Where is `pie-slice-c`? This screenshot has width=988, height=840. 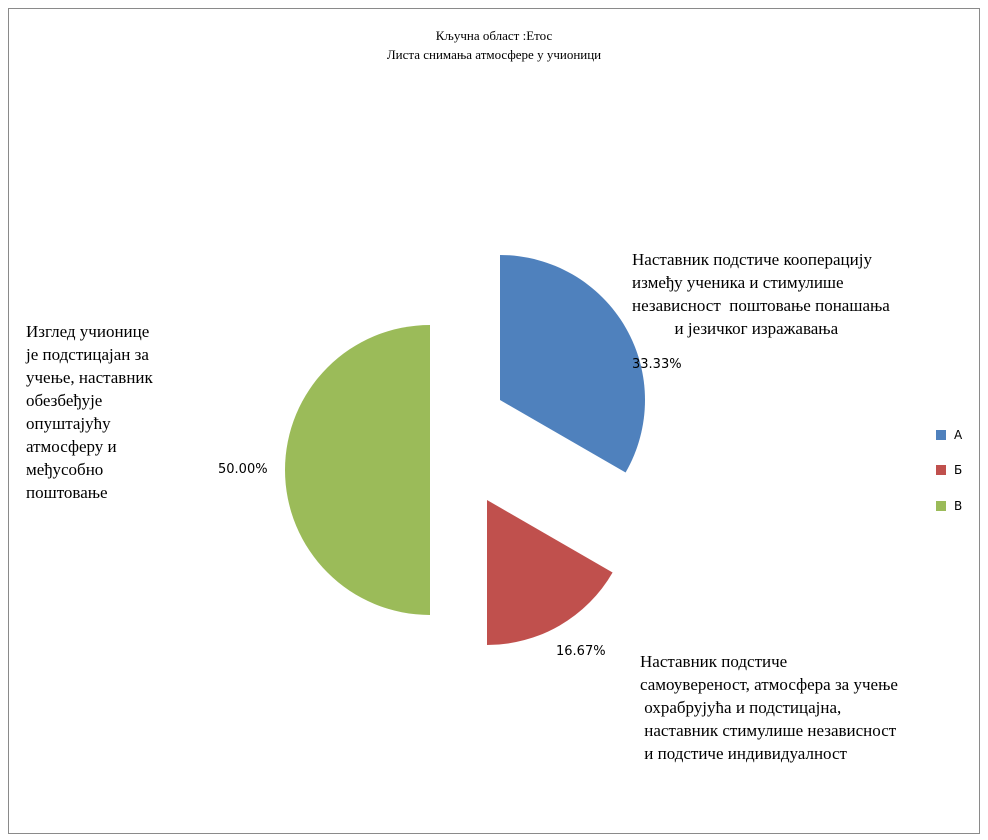 pie-slice-c is located at coordinates (357, 470).